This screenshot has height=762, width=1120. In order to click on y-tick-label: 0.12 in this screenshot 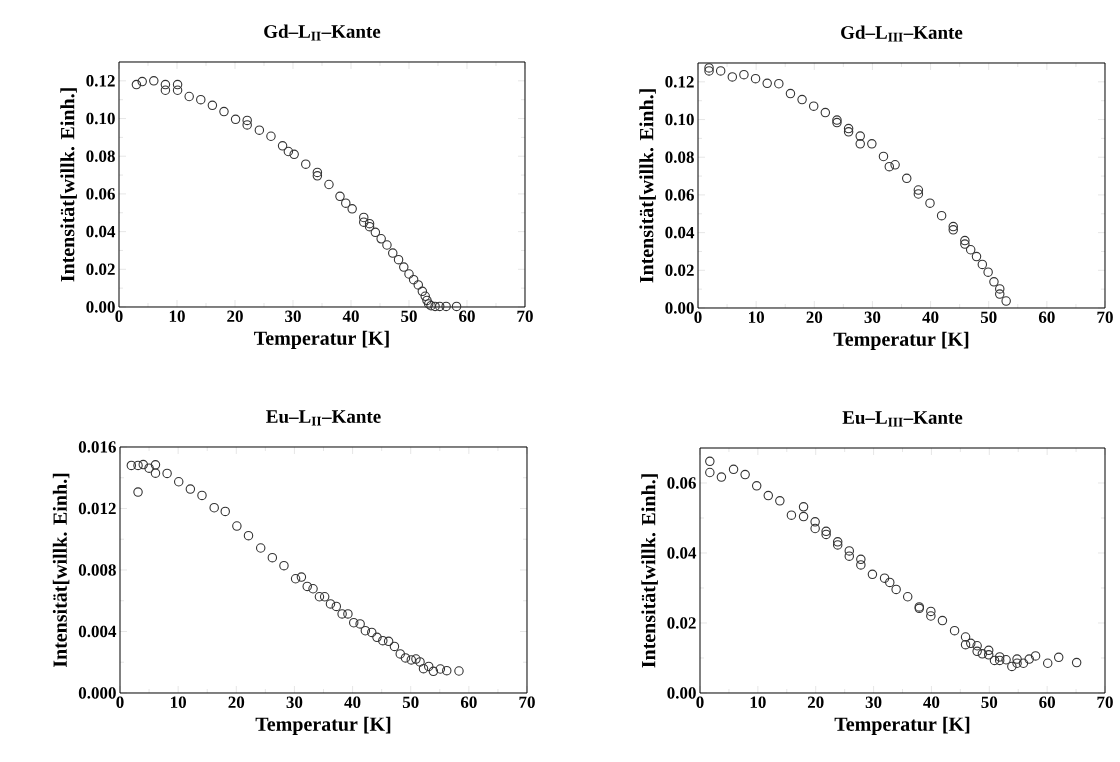, I will do `click(679, 82)`.